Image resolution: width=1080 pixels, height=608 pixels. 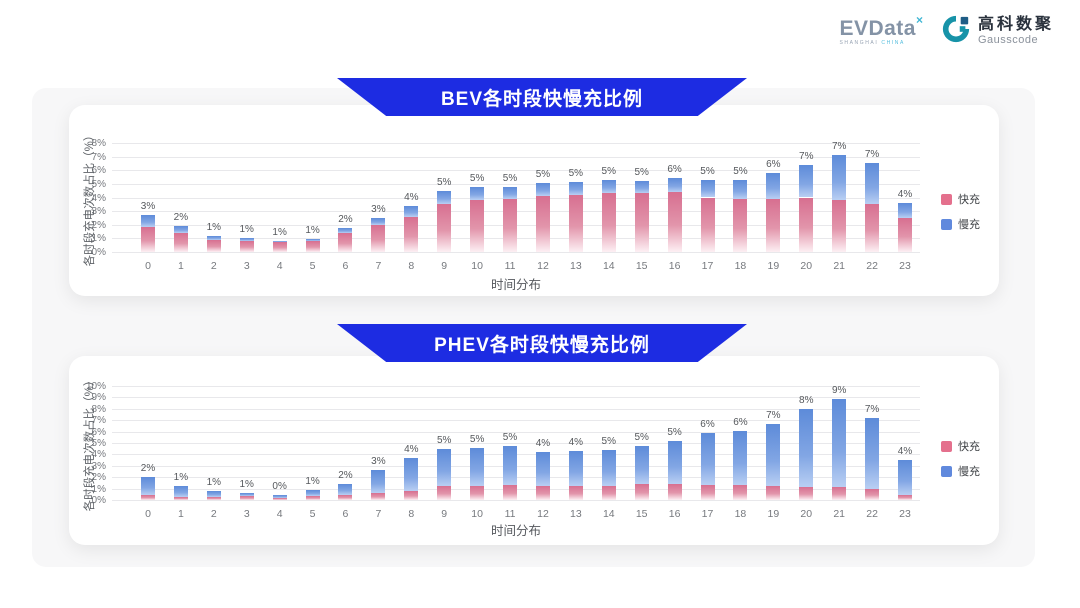 What do you see at coordinates (707, 424) in the screenshot?
I see `bar-total-label: 6%` at bounding box center [707, 424].